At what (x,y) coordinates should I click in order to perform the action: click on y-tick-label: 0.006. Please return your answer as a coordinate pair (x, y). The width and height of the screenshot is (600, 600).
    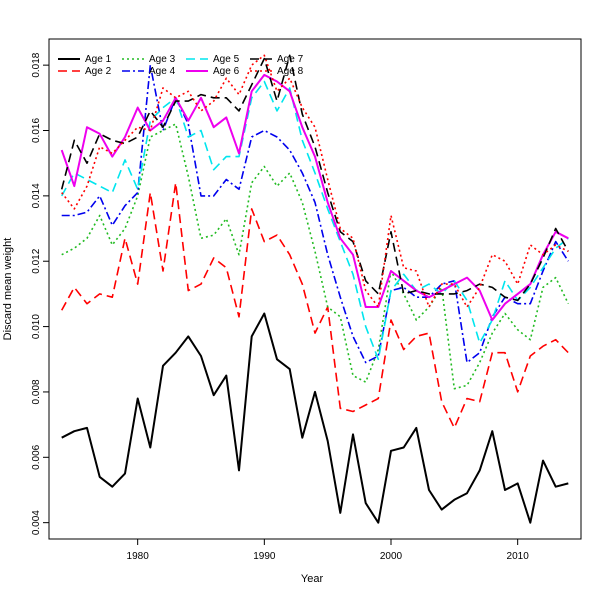
    Looking at the image, I should click on (36, 456).